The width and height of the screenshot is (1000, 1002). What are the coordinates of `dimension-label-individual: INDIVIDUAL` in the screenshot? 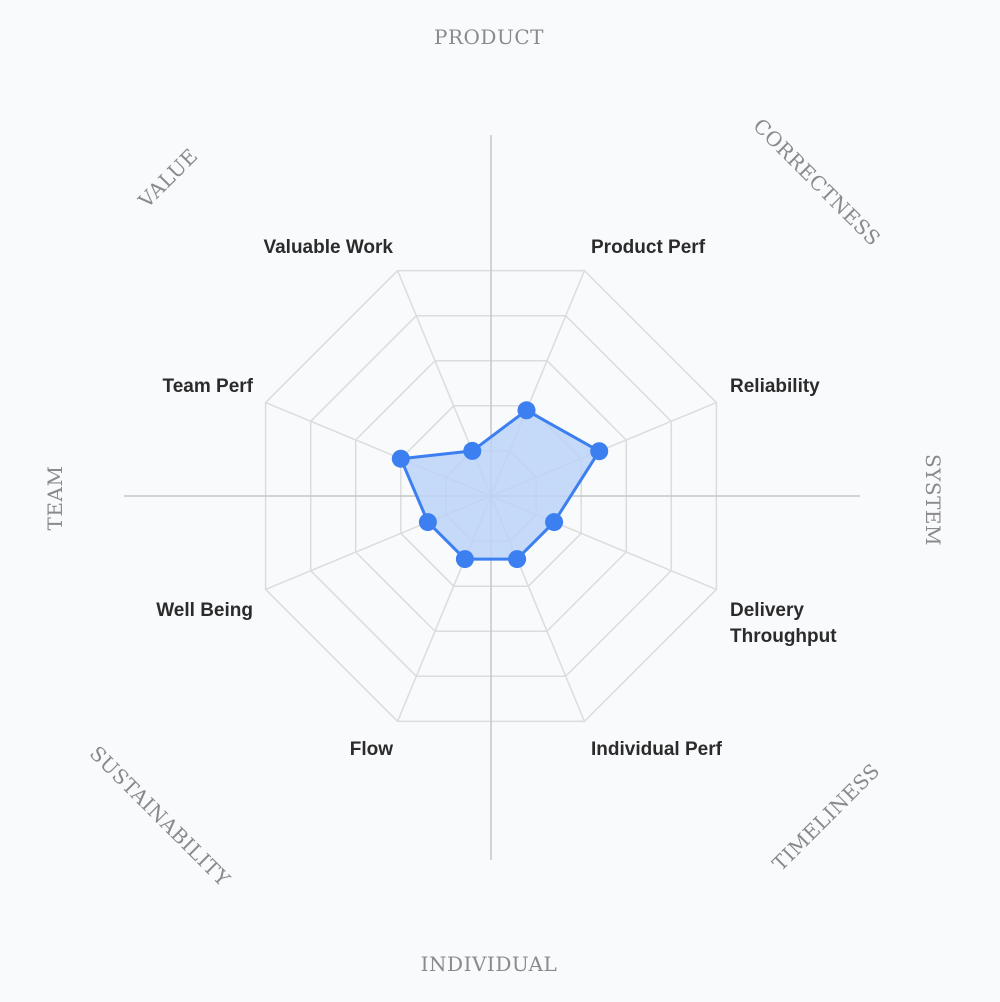 It's located at (489, 964).